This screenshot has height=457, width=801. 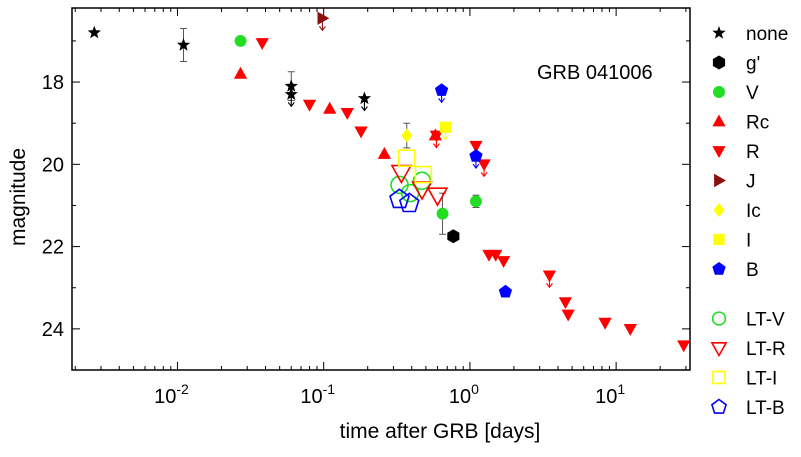 What do you see at coordinates (445, 127) in the screenshot?
I see `data-point-i` at bounding box center [445, 127].